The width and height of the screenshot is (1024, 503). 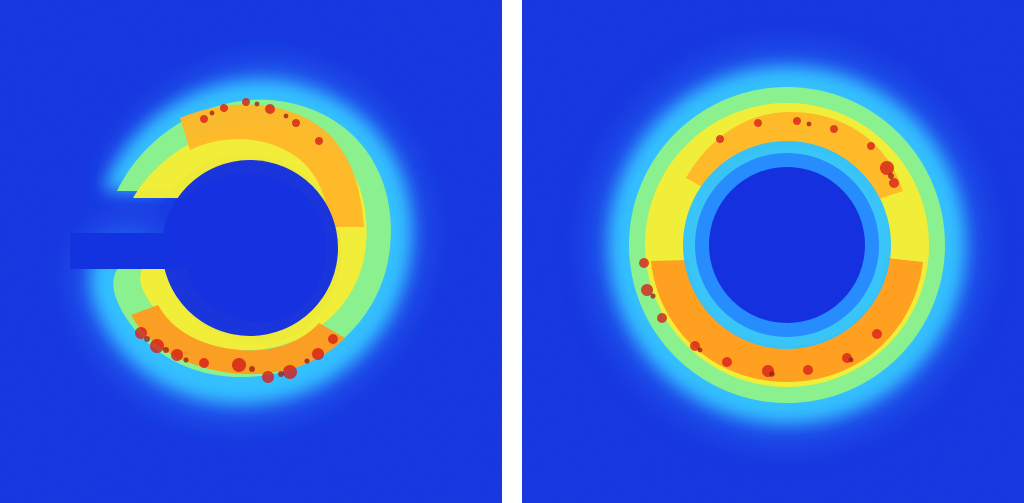 I want to click on panel-separator, so click(x=512, y=251).